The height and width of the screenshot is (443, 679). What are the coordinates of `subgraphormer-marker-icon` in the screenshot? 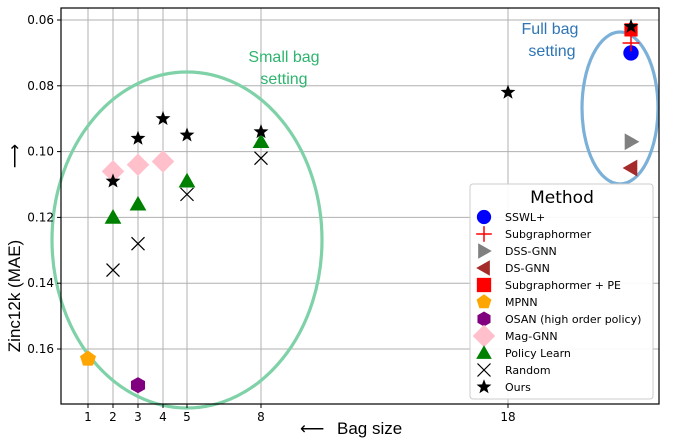 It's located at (484, 234).